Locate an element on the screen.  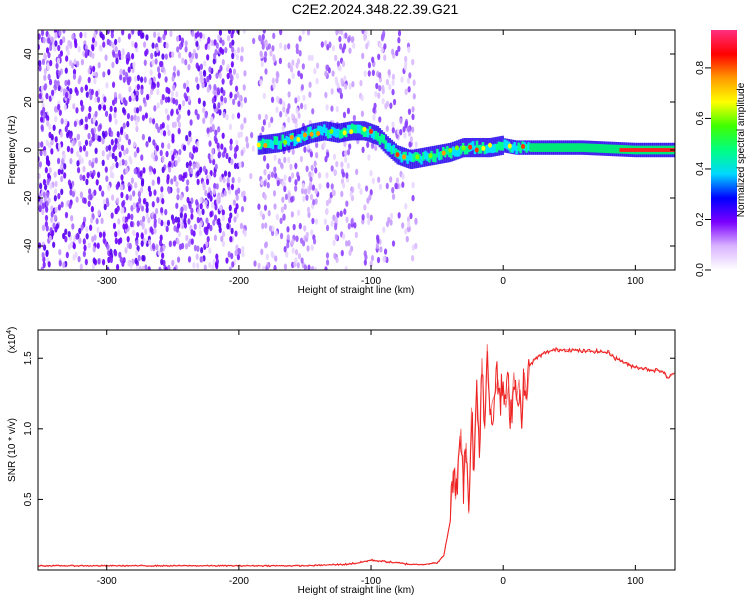
colorbar-tick-label: 0.8 is located at coordinates (700, 68).